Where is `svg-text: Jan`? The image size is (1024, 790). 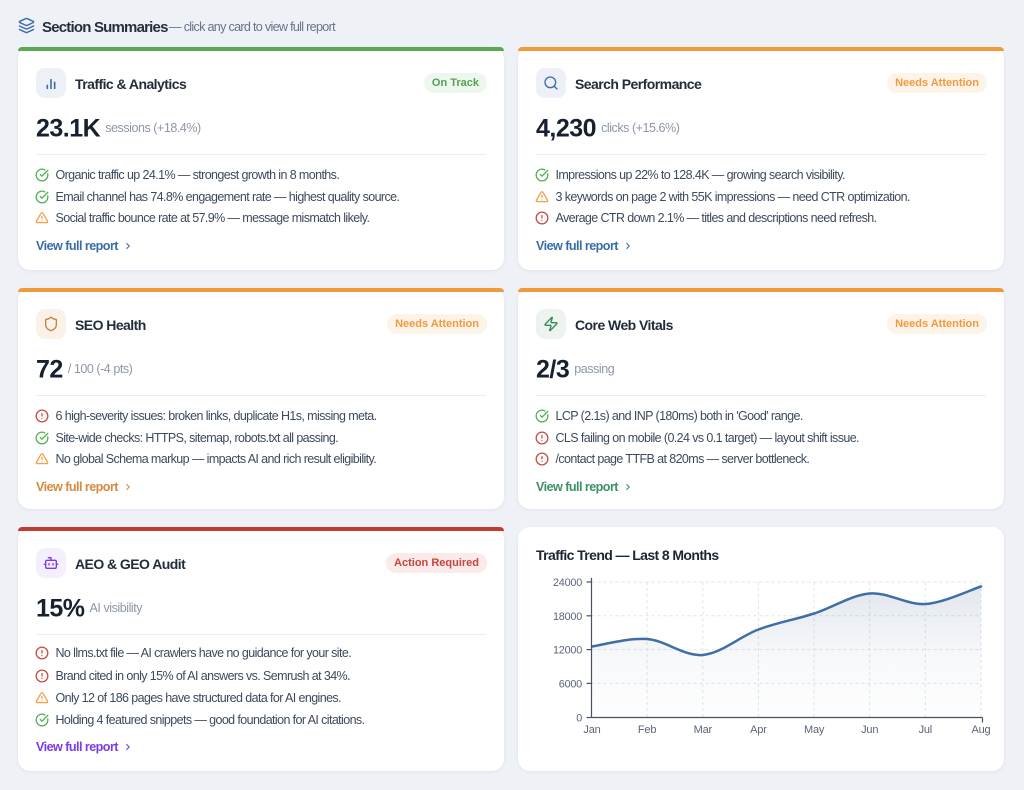
svg-text: Jan is located at coordinates (591, 730).